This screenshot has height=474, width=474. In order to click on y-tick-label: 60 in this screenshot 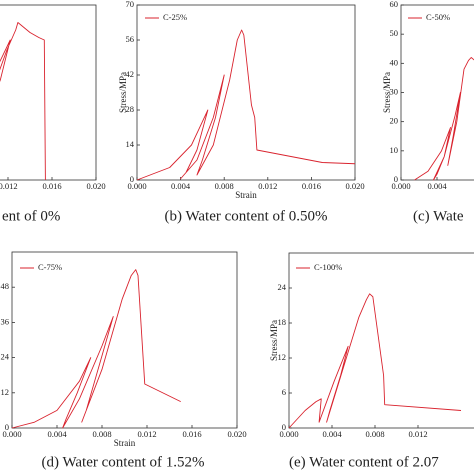, I will do `click(394, 4)`.